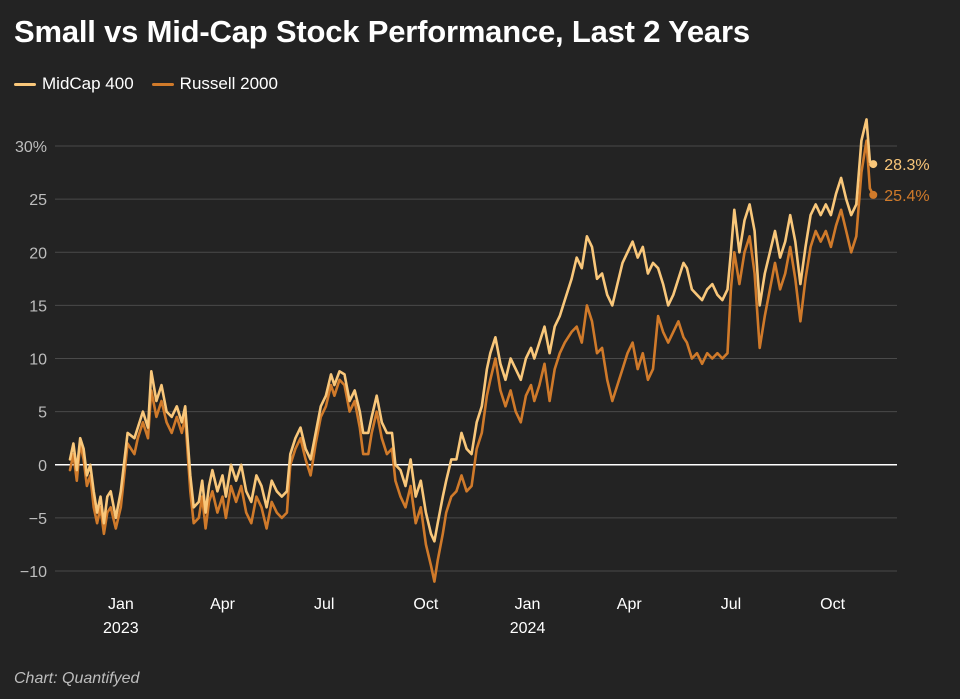 This screenshot has width=960, height=699. Describe the element at coordinates (31, 147) in the screenshot. I see `y-tick-label: 30%` at that location.